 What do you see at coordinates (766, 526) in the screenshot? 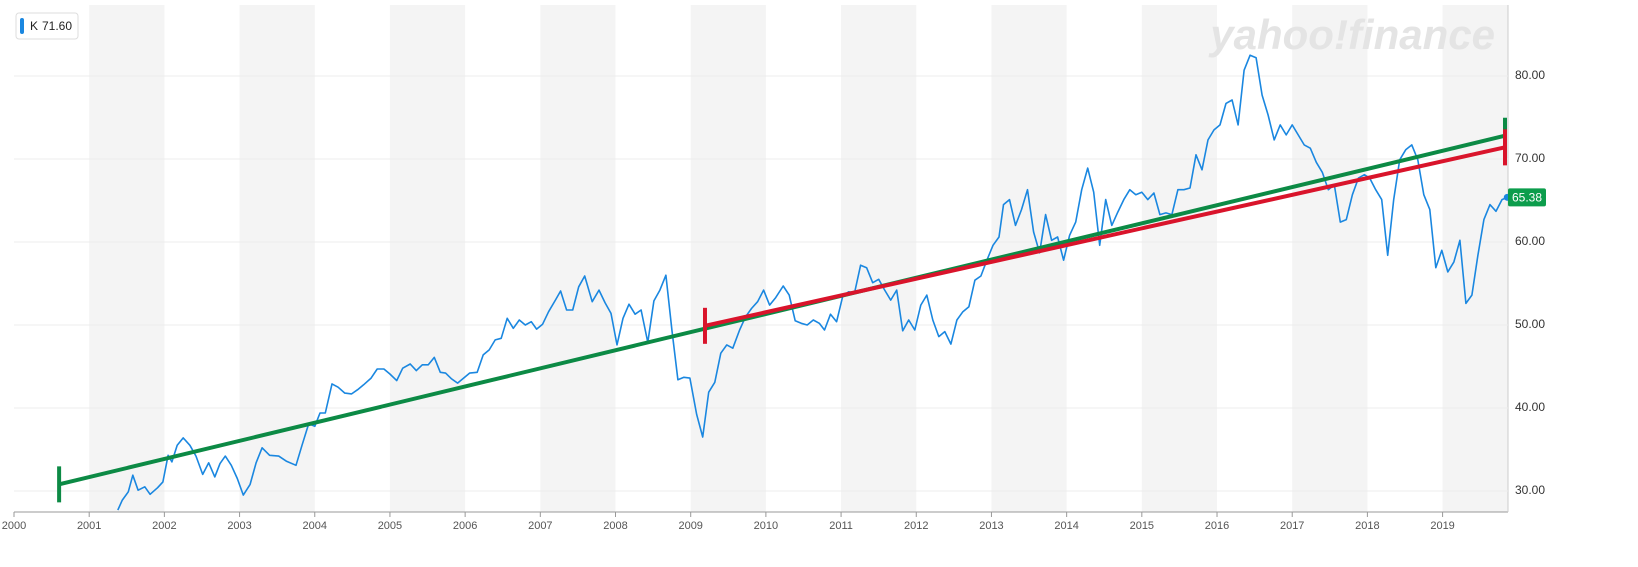
I see `x-tick-label: 2010` at bounding box center [766, 526].